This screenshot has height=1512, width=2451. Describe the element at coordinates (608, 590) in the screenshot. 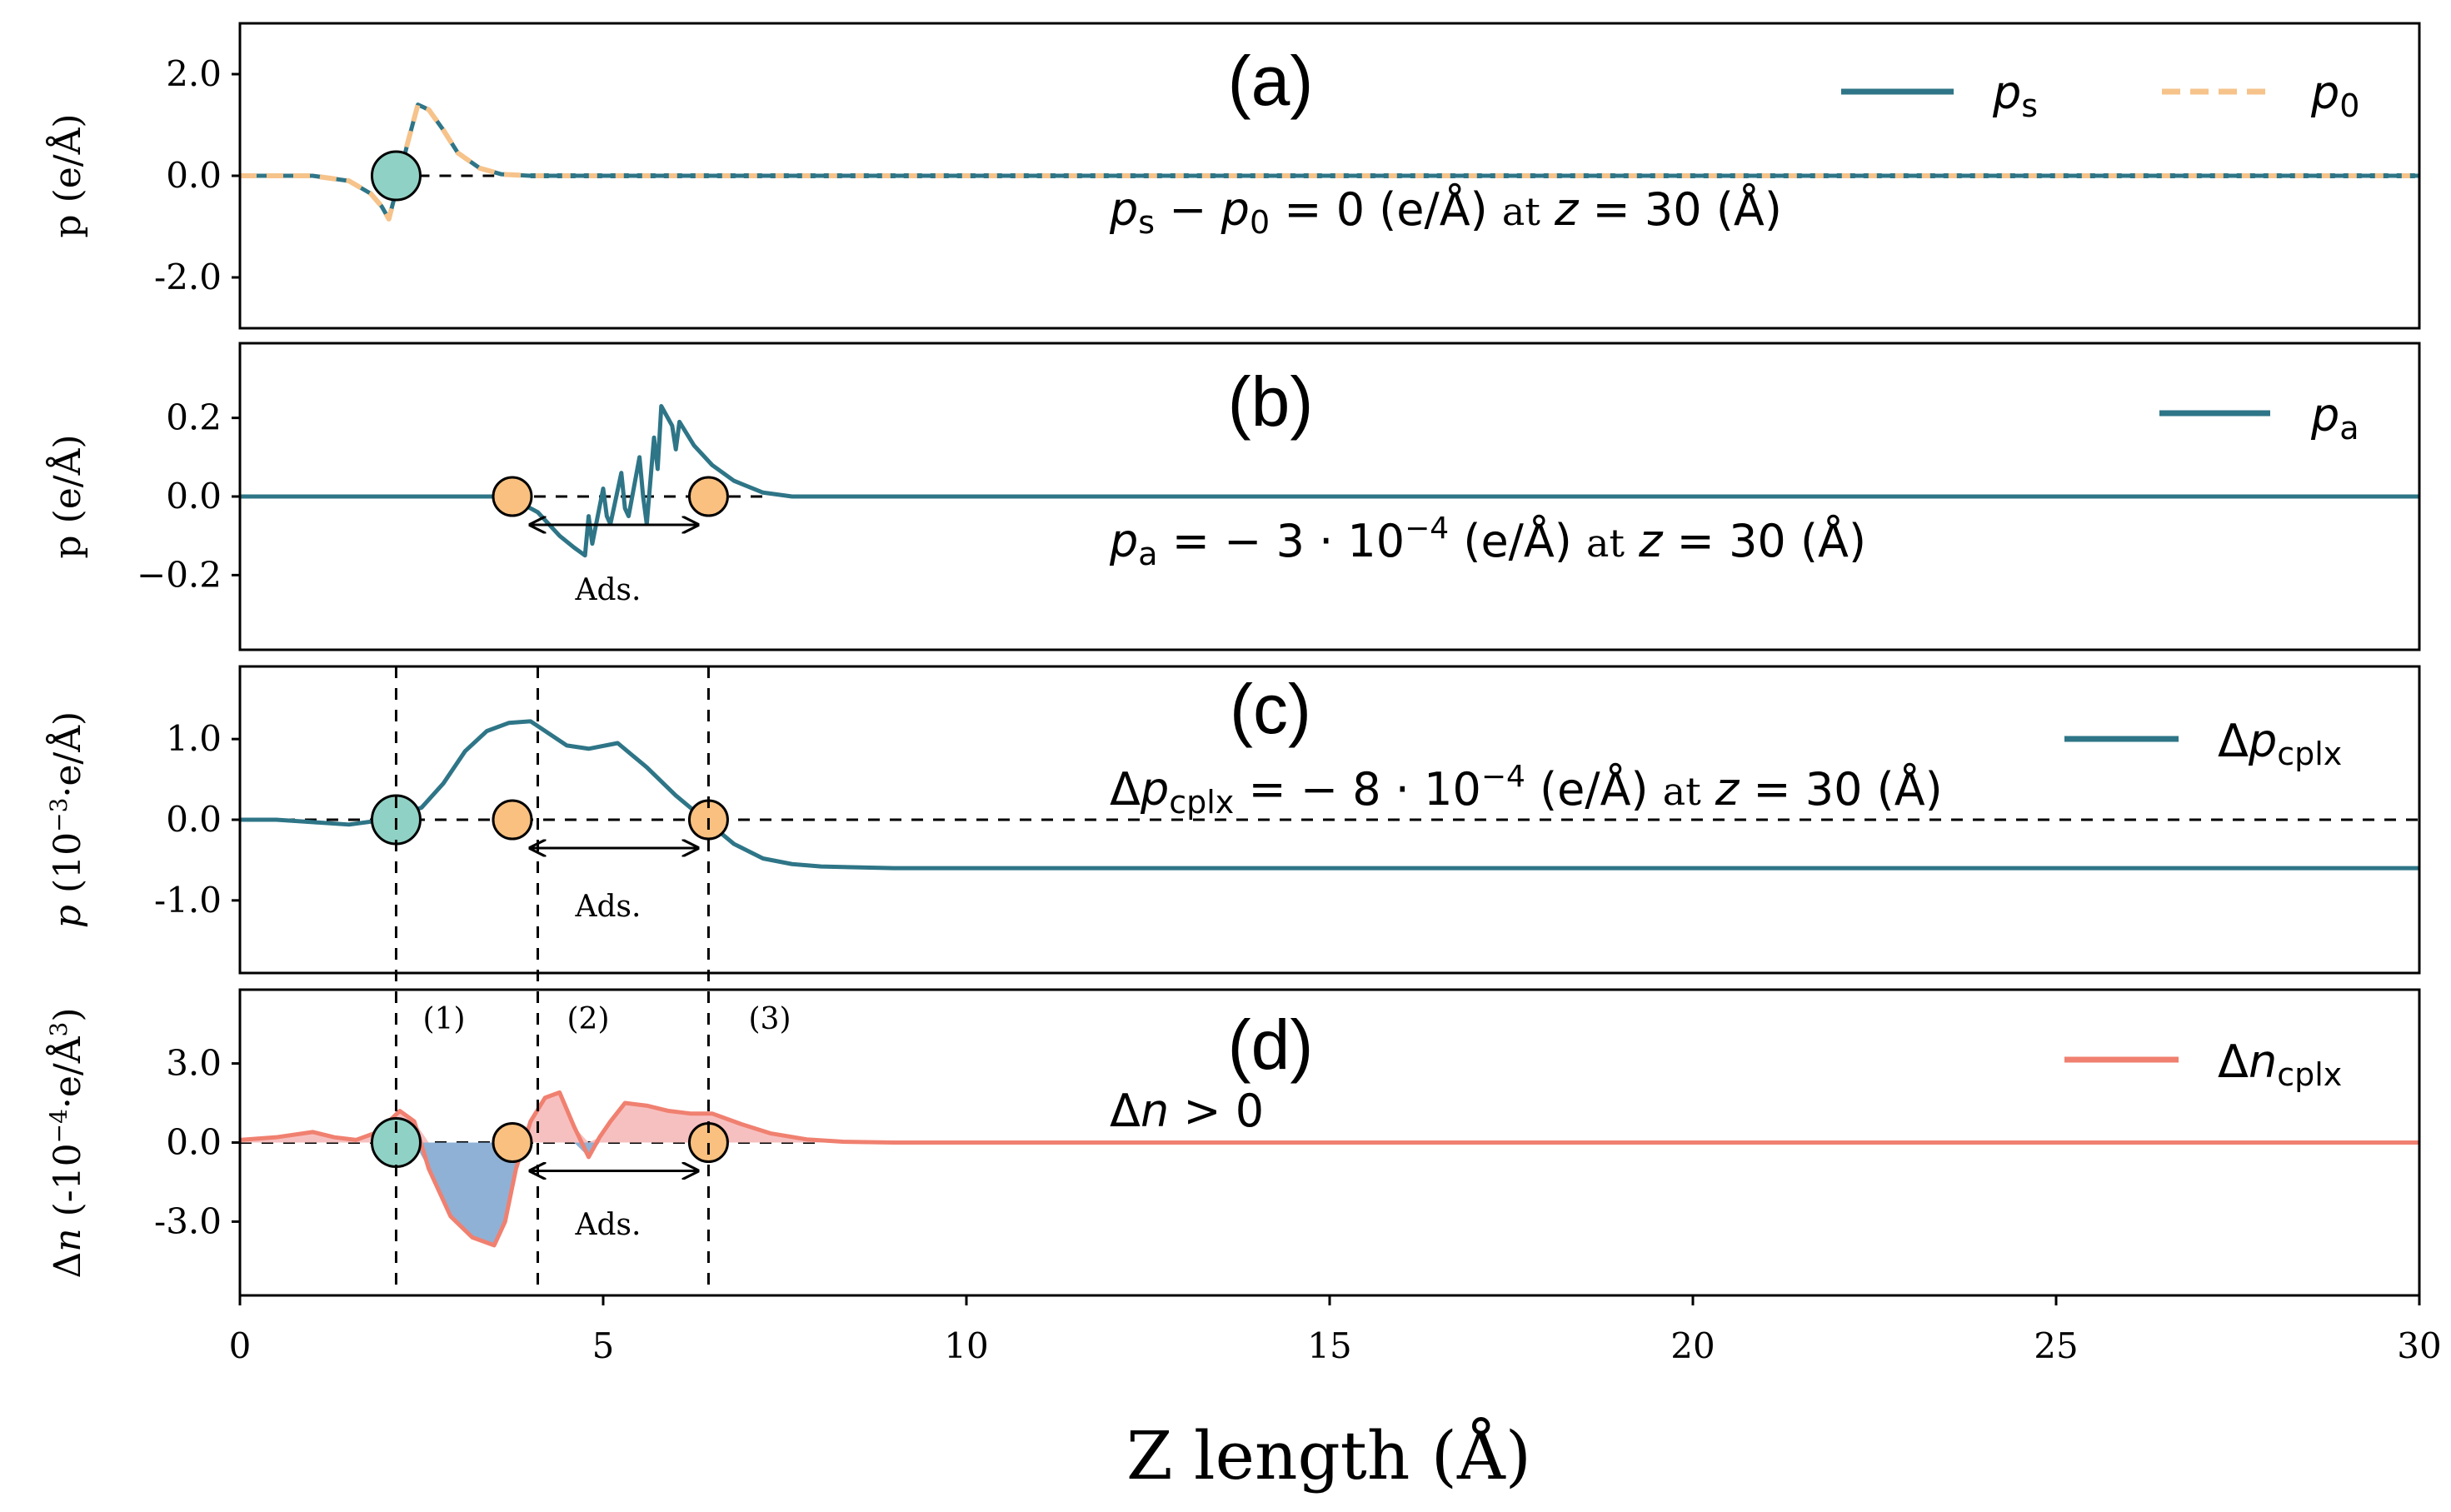

I see `panel-b-ads-label: Ads.` at that location.